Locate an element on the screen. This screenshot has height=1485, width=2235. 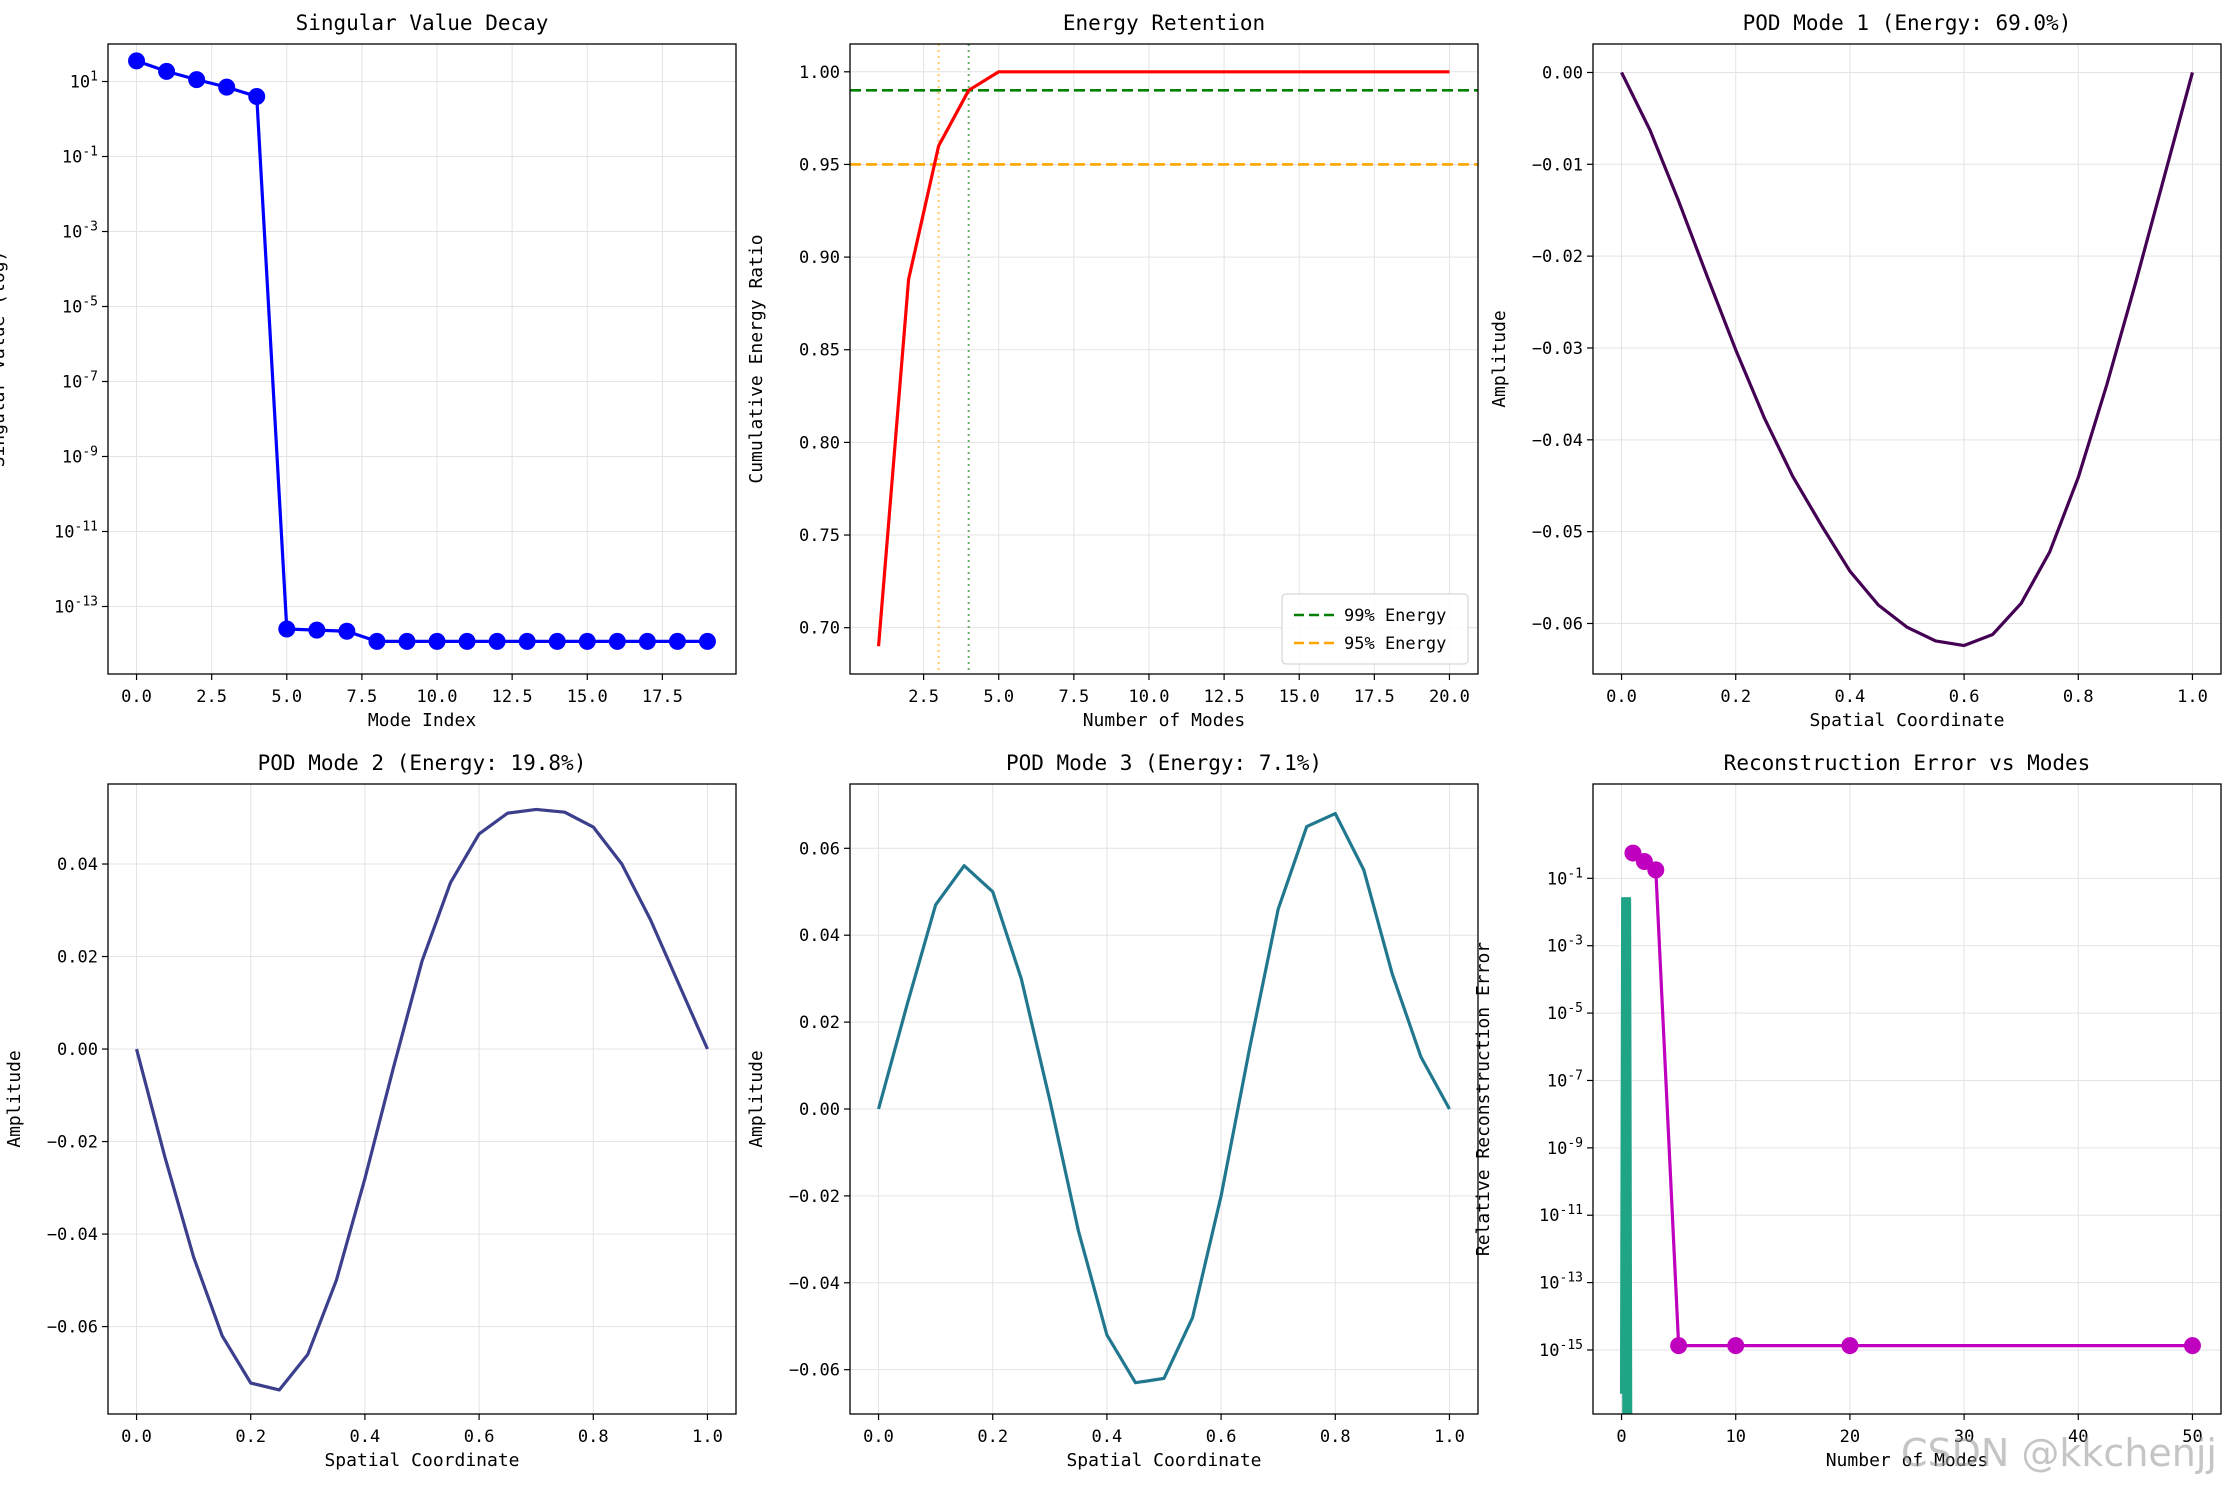
y-tick-label: 0.85 is located at coordinates (819, 351).